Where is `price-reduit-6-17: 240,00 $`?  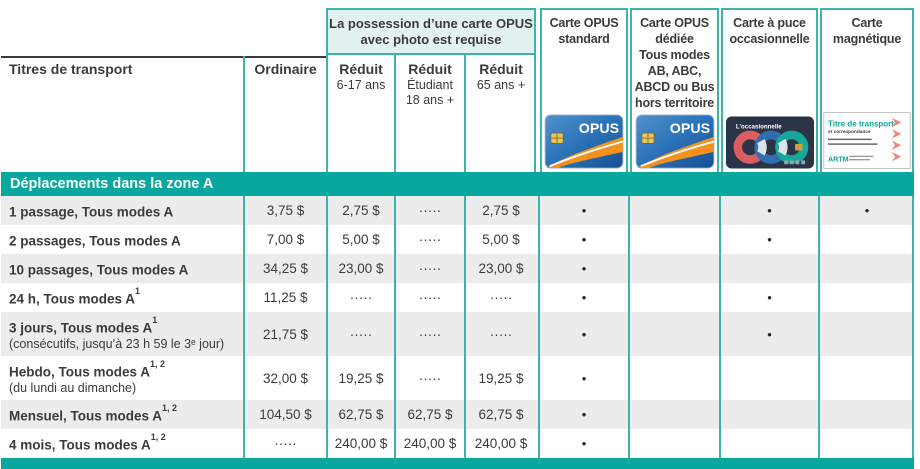 price-reduit-6-17: 240,00 $ is located at coordinates (361, 443).